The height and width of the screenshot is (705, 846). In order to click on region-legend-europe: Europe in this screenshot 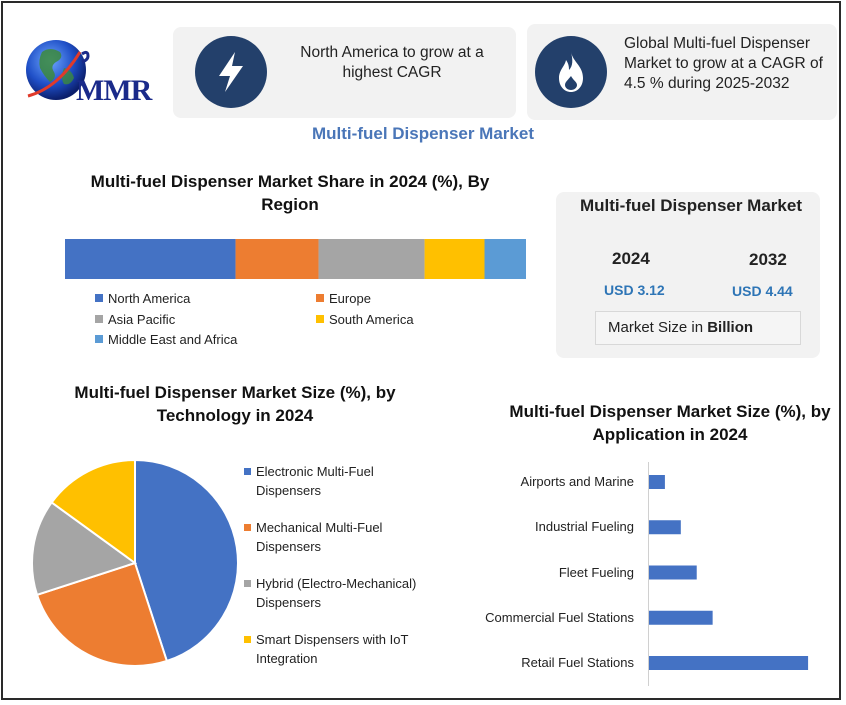, I will do `click(343, 298)`.